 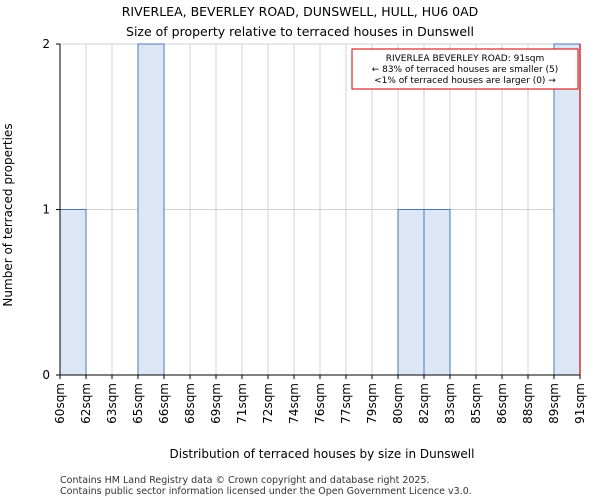 I want to click on x-tick-label: 74sqm, so click(x=294, y=403).